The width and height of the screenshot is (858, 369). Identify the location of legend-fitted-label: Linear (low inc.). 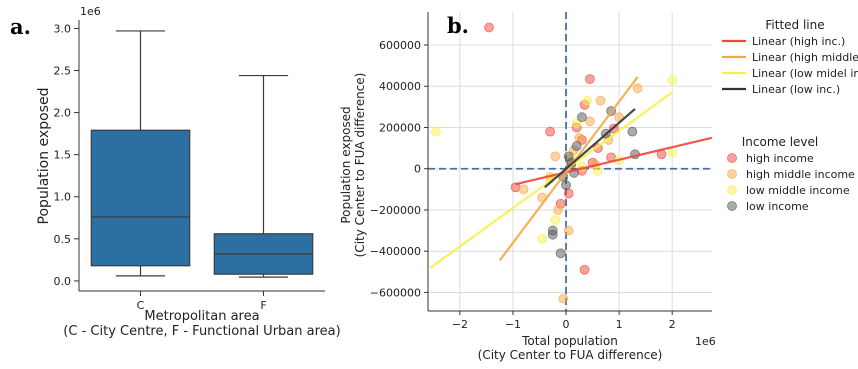
(796, 89).